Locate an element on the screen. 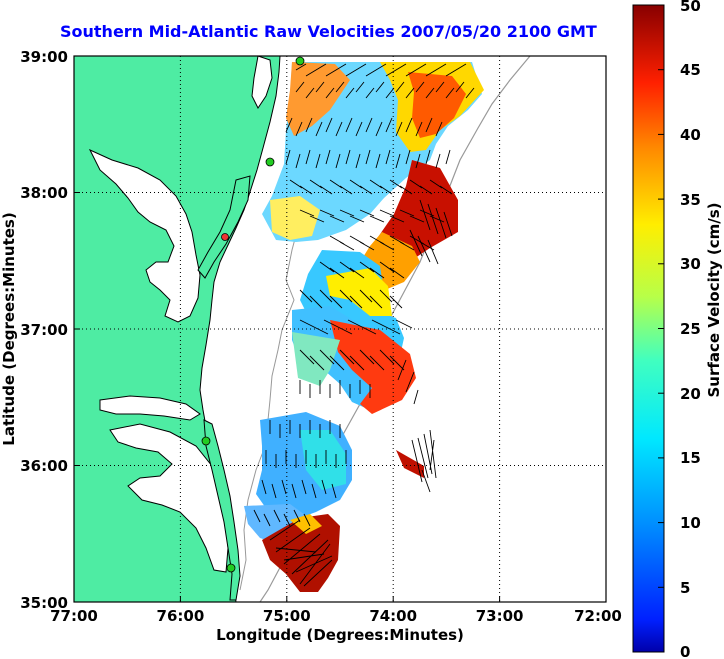 The height and width of the screenshot is (659, 724). y-tick-label: 37:00 is located at coordinates (44, 330).